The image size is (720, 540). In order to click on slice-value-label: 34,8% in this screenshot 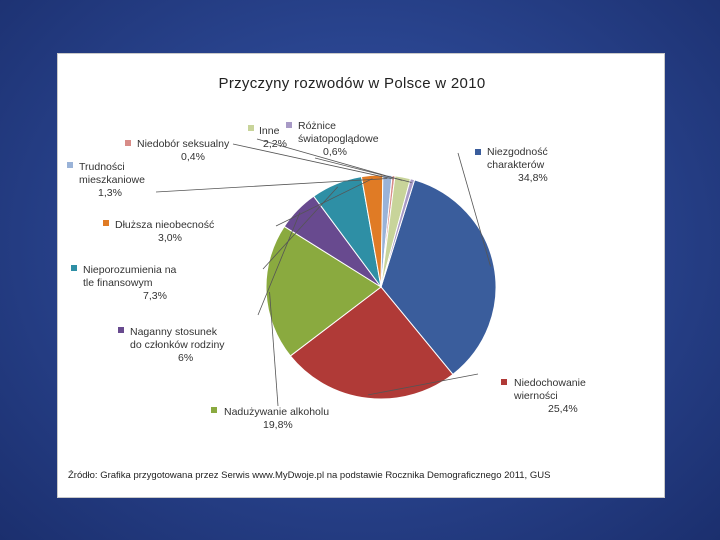, I will do `click(533, 178)`.